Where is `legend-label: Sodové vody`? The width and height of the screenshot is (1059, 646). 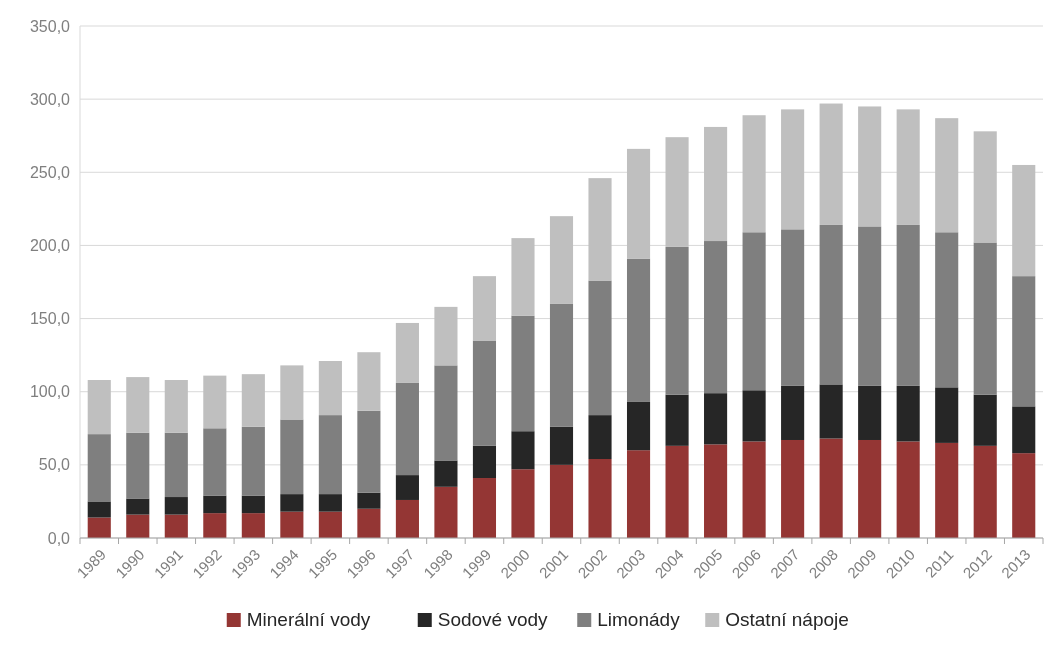
legend-label: Sodové vody is located at coordinates (493, 619).